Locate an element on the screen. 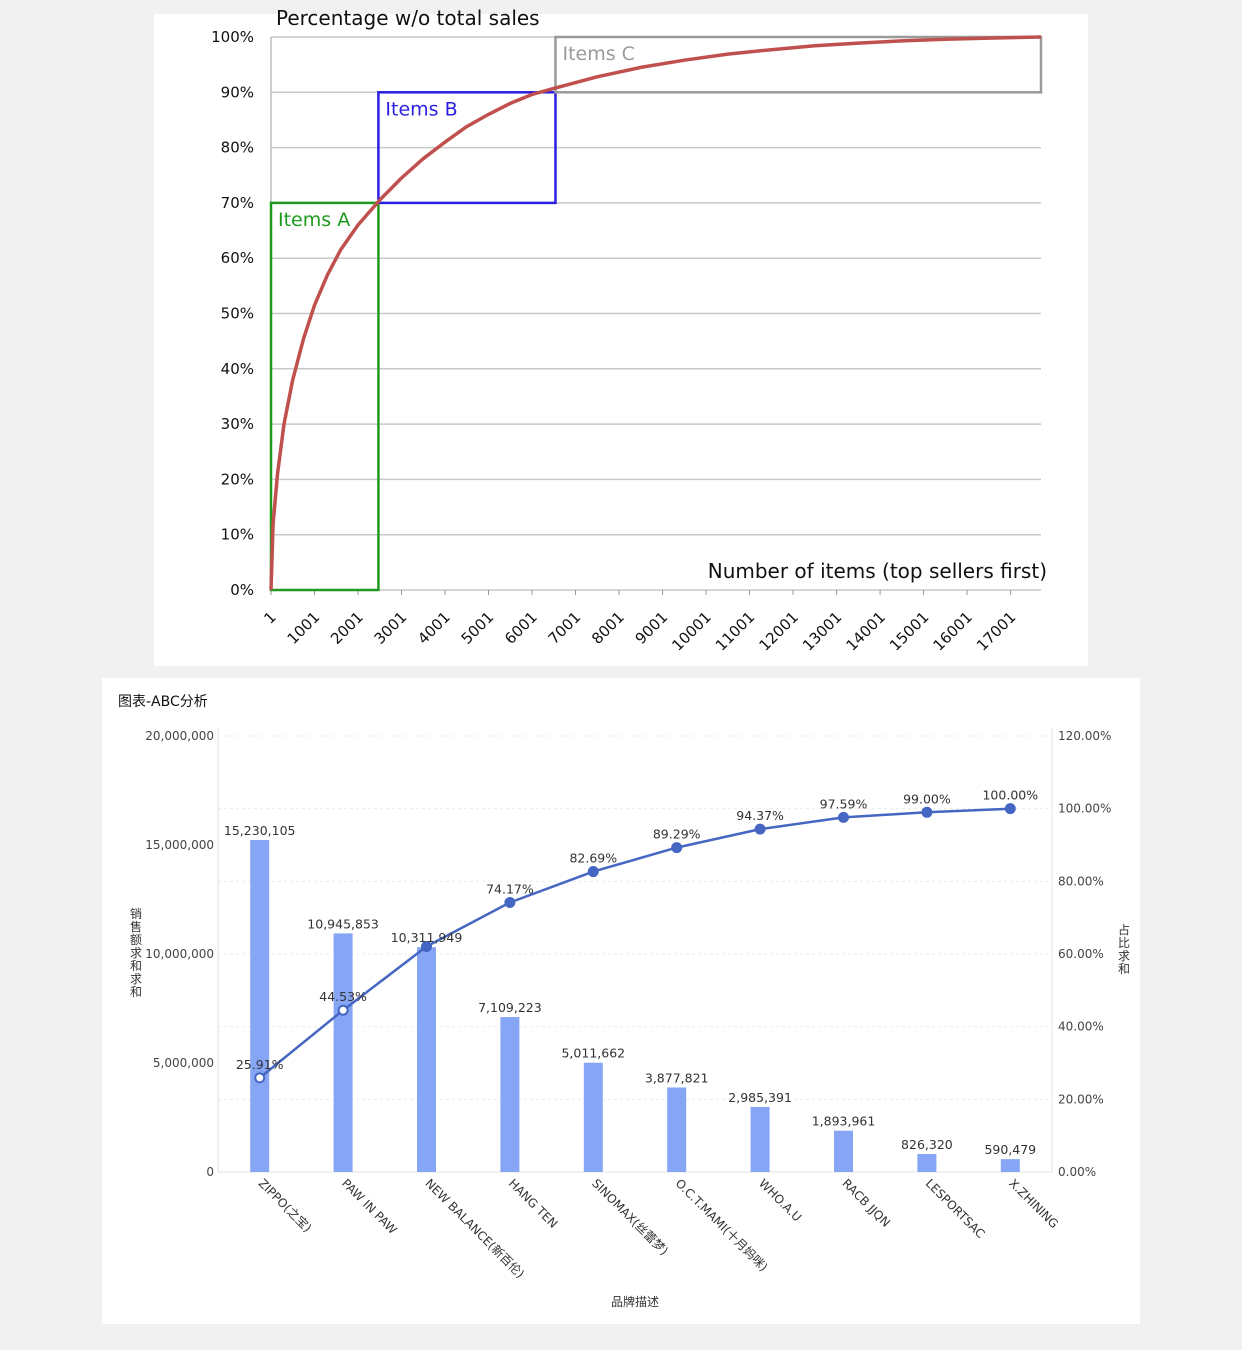 The height and width of the screenshot is (1350, 1242). bar-value-label: 10,945,853 is located at coordinates (343, 923).